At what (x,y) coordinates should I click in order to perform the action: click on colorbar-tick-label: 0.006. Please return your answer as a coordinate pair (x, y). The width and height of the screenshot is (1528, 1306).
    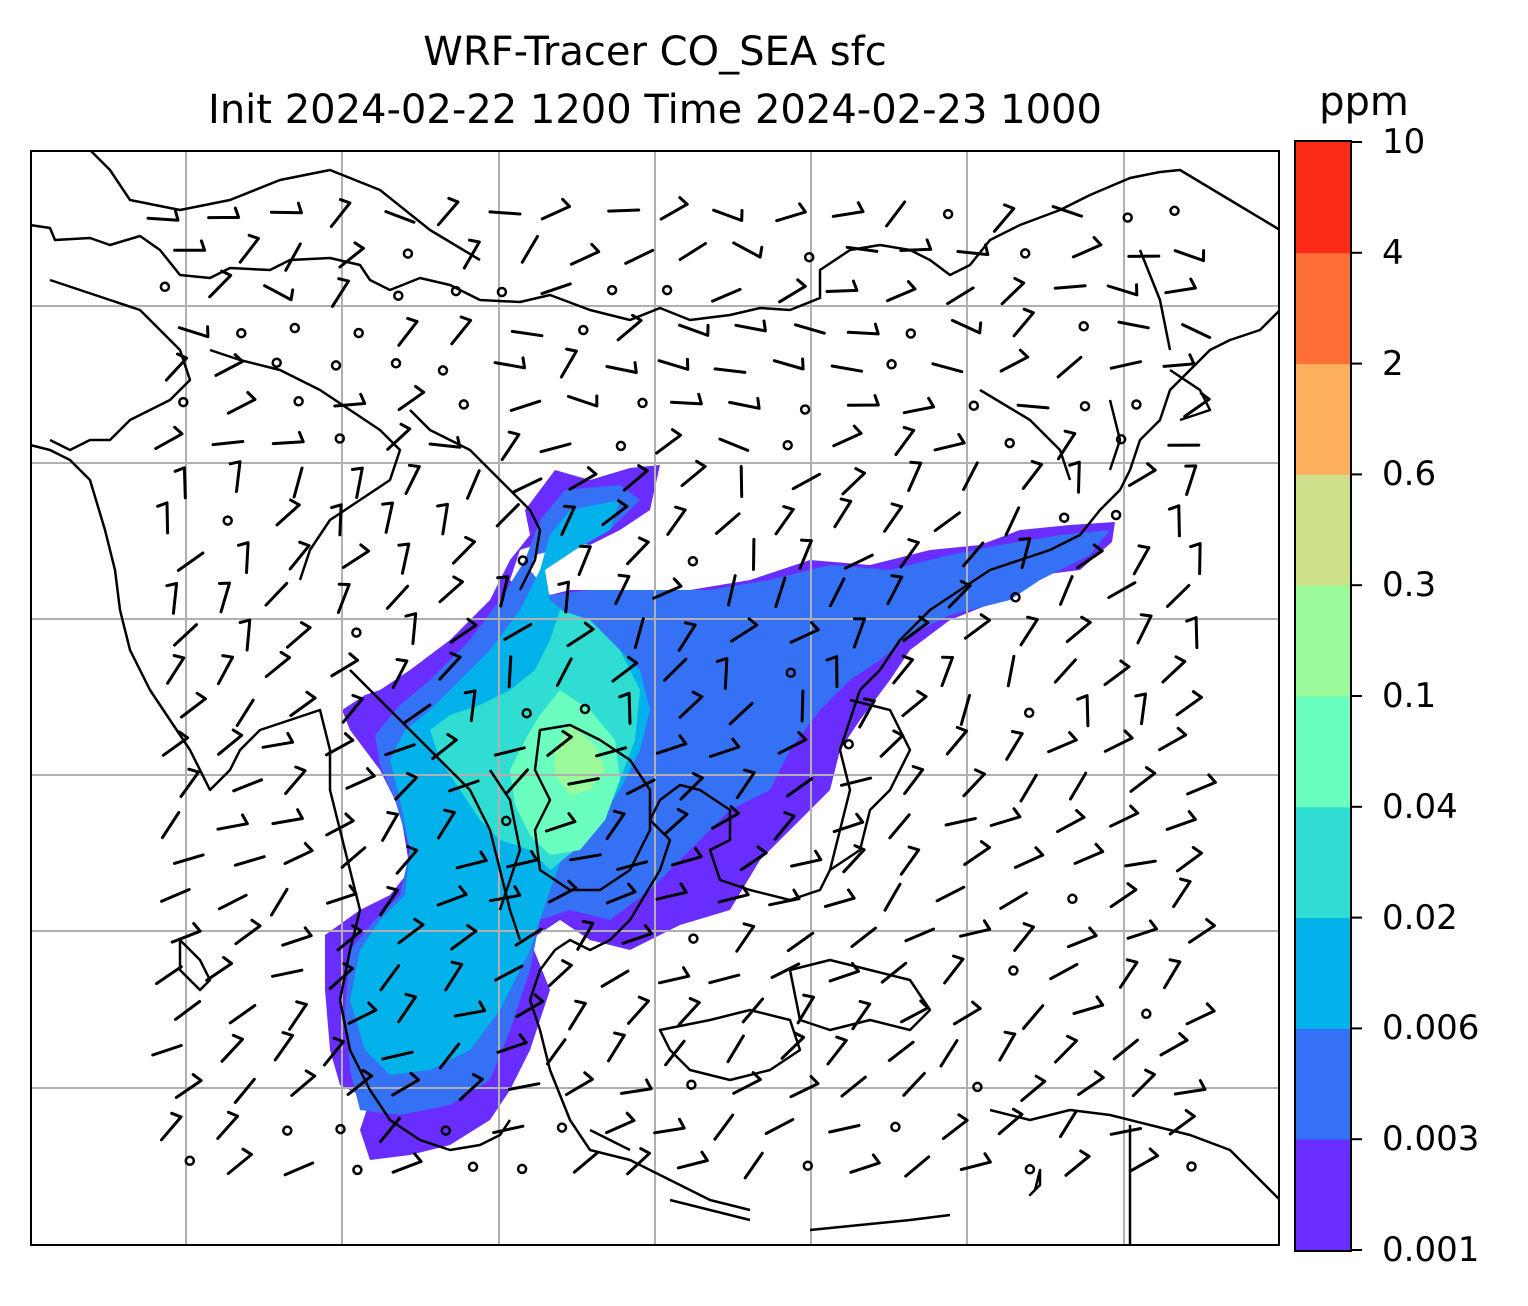
    Looking at the image, I should click on (1431, 1028).